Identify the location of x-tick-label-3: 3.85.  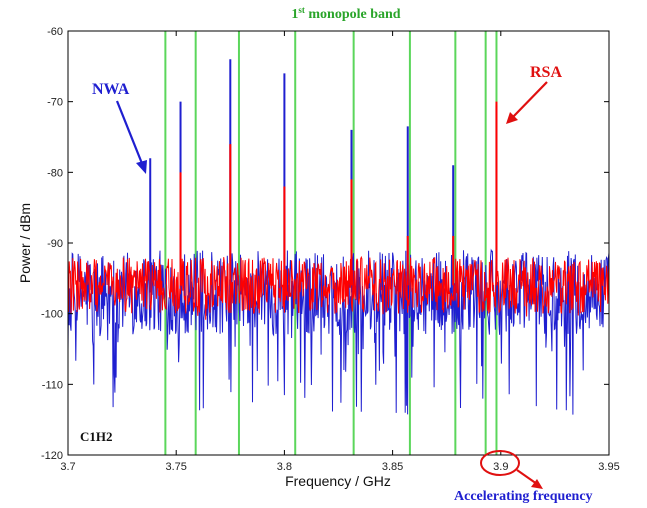
(392, 467).